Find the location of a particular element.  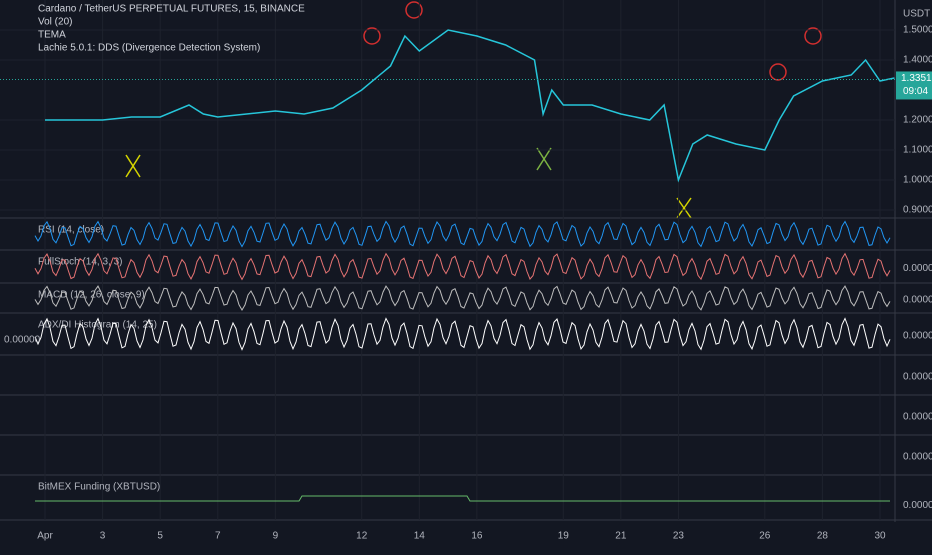

last-price-box is located at coordinates (914, 85).